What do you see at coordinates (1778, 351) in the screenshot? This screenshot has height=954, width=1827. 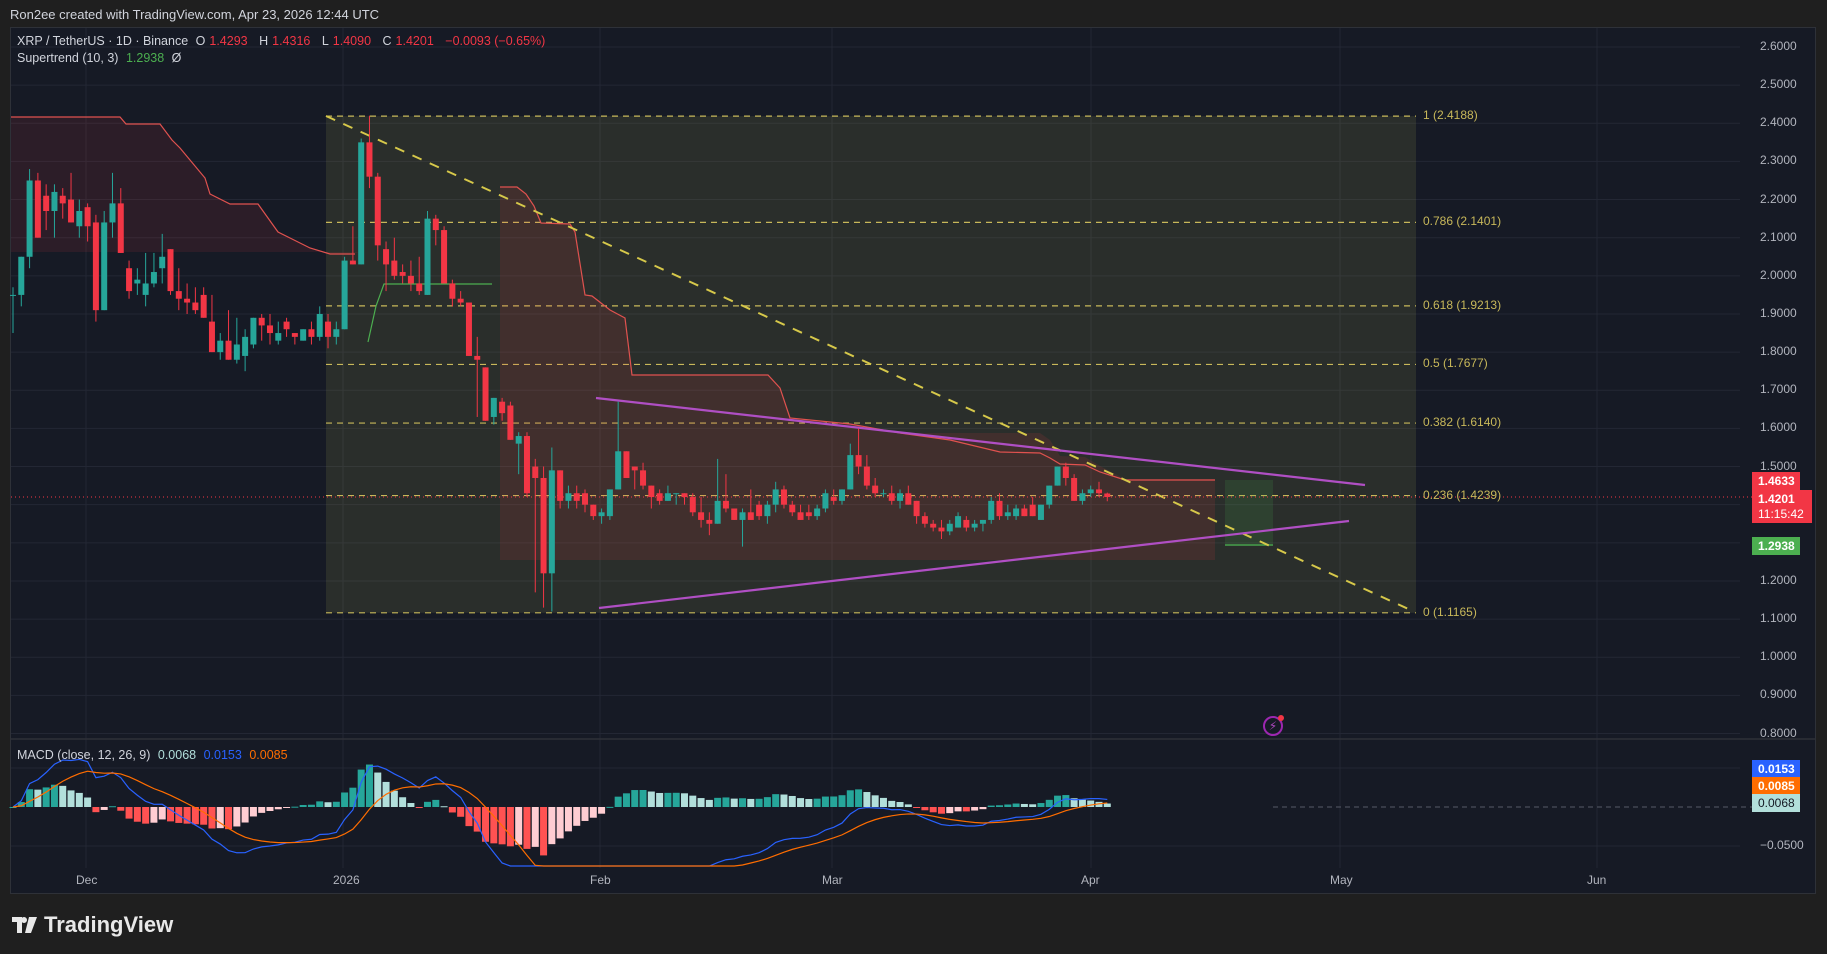 I see `price-axis-label: 1.8000` at bounding box center [1778, 351].